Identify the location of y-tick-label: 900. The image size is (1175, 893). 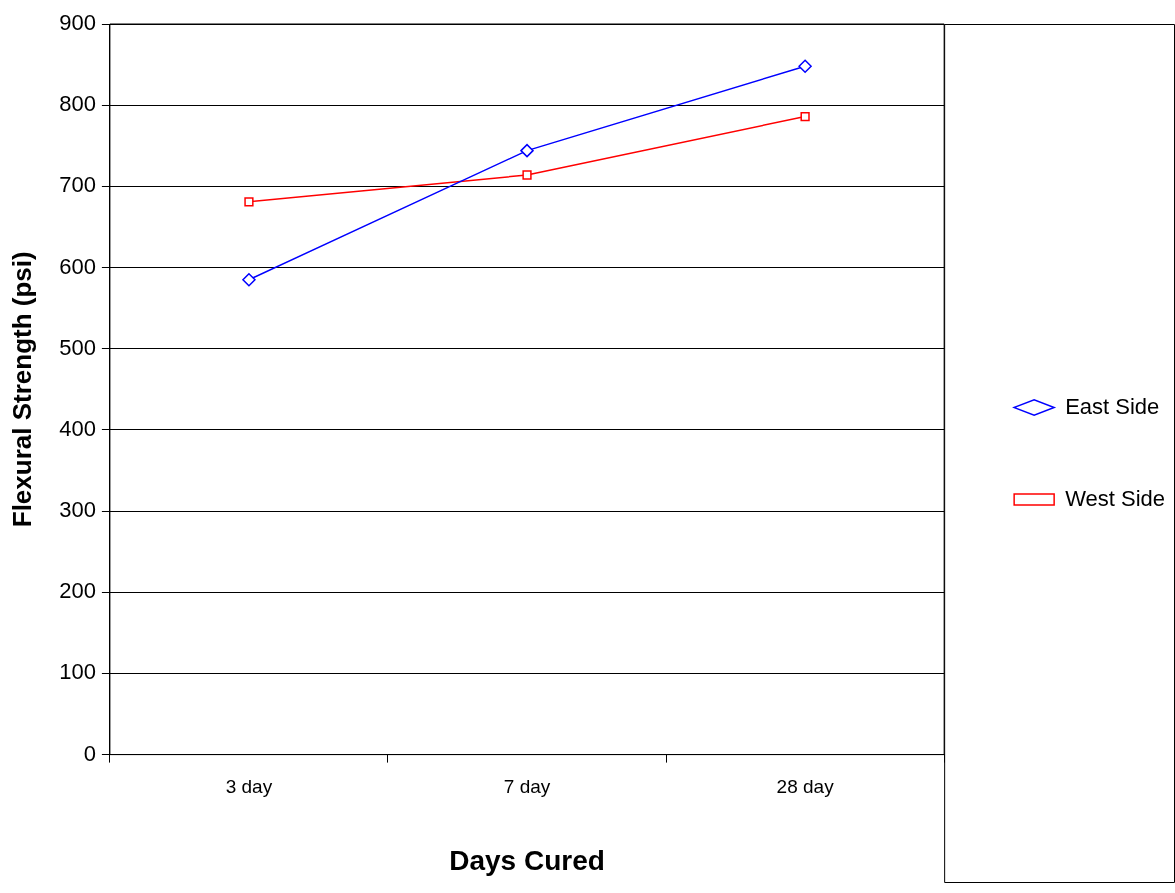
(77, 23).